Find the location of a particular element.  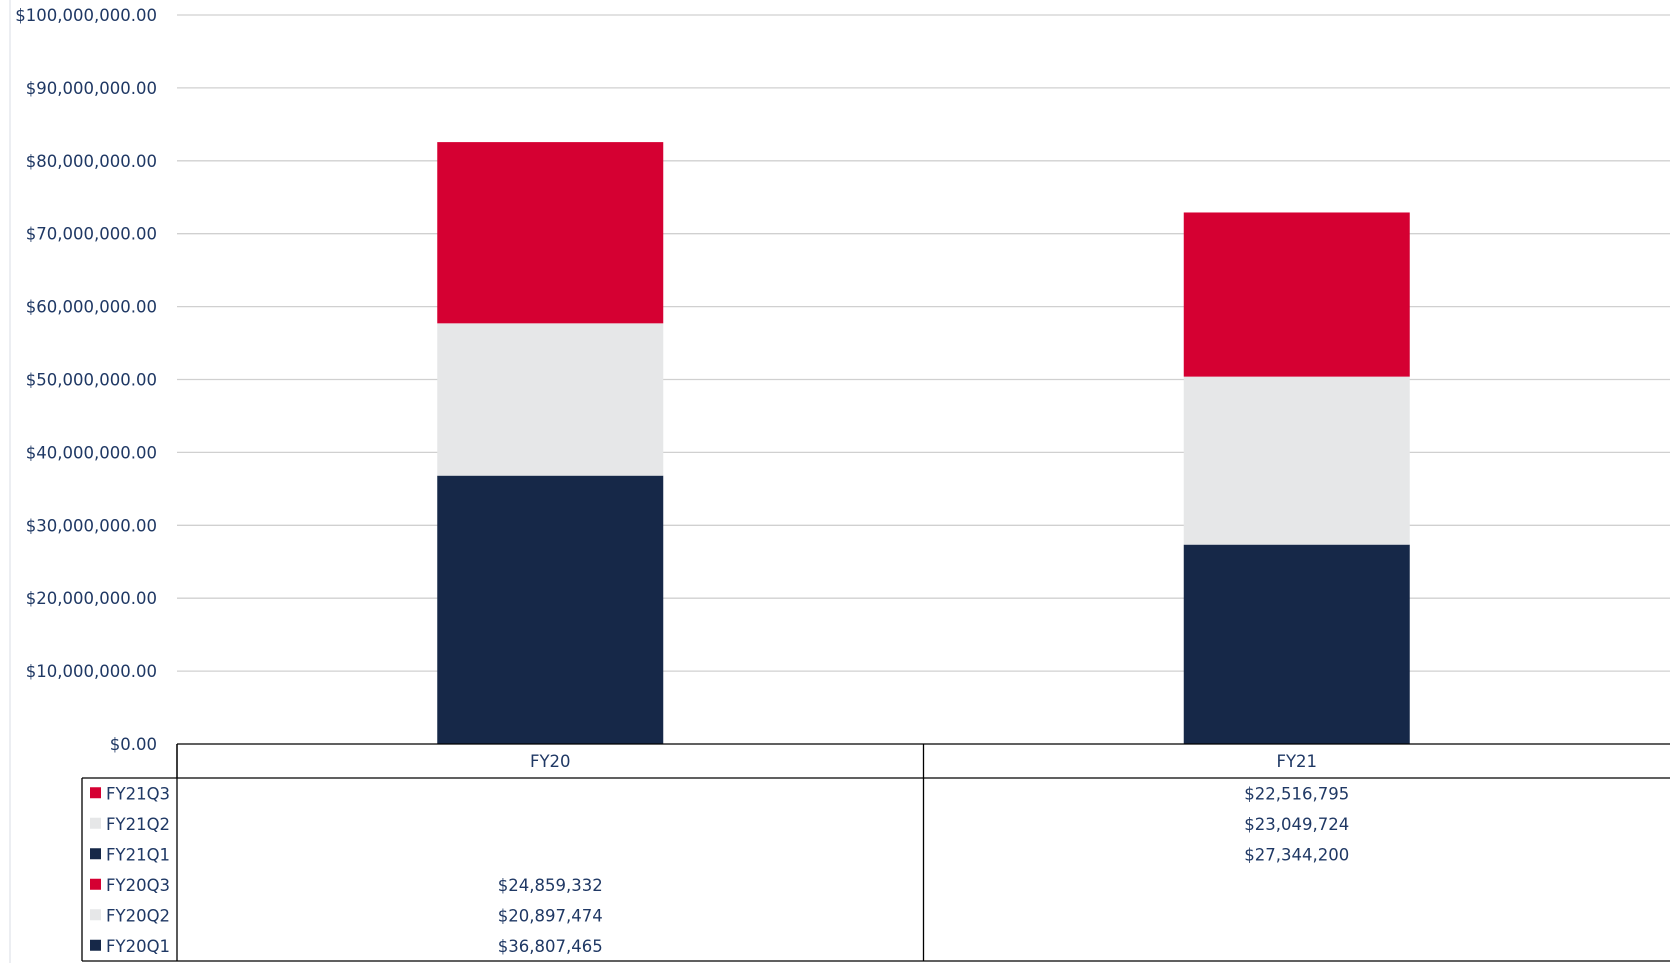

x-tick-label: FY20 is located at coordinates (550, 761).